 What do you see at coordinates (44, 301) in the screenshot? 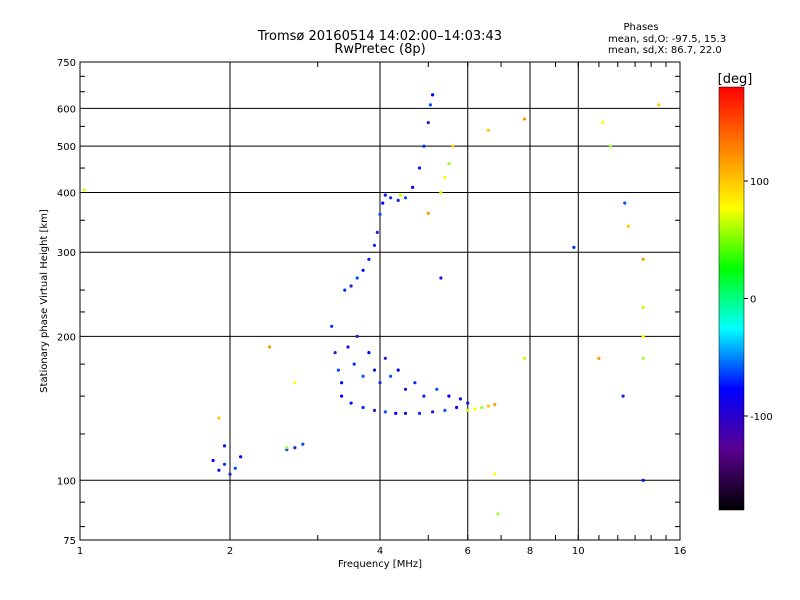
I see `y-axis-label: Stationary phase Virtual Height [km]` at bounding box center [44, 301].